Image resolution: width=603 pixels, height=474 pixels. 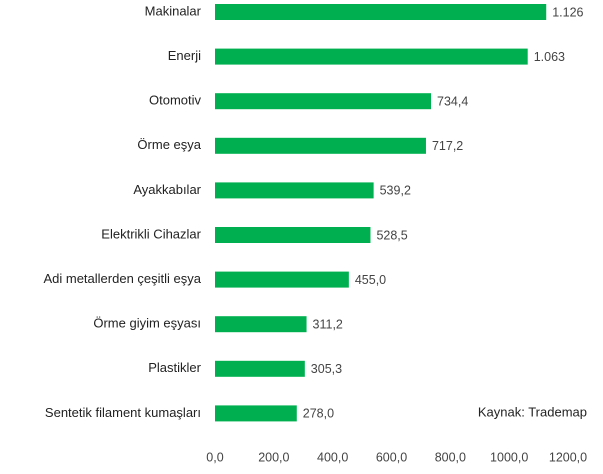 What do you see at coordinates (395, 191) in the screenshot?
I see `value-label: 539,2` at bounding box center [395, 191].